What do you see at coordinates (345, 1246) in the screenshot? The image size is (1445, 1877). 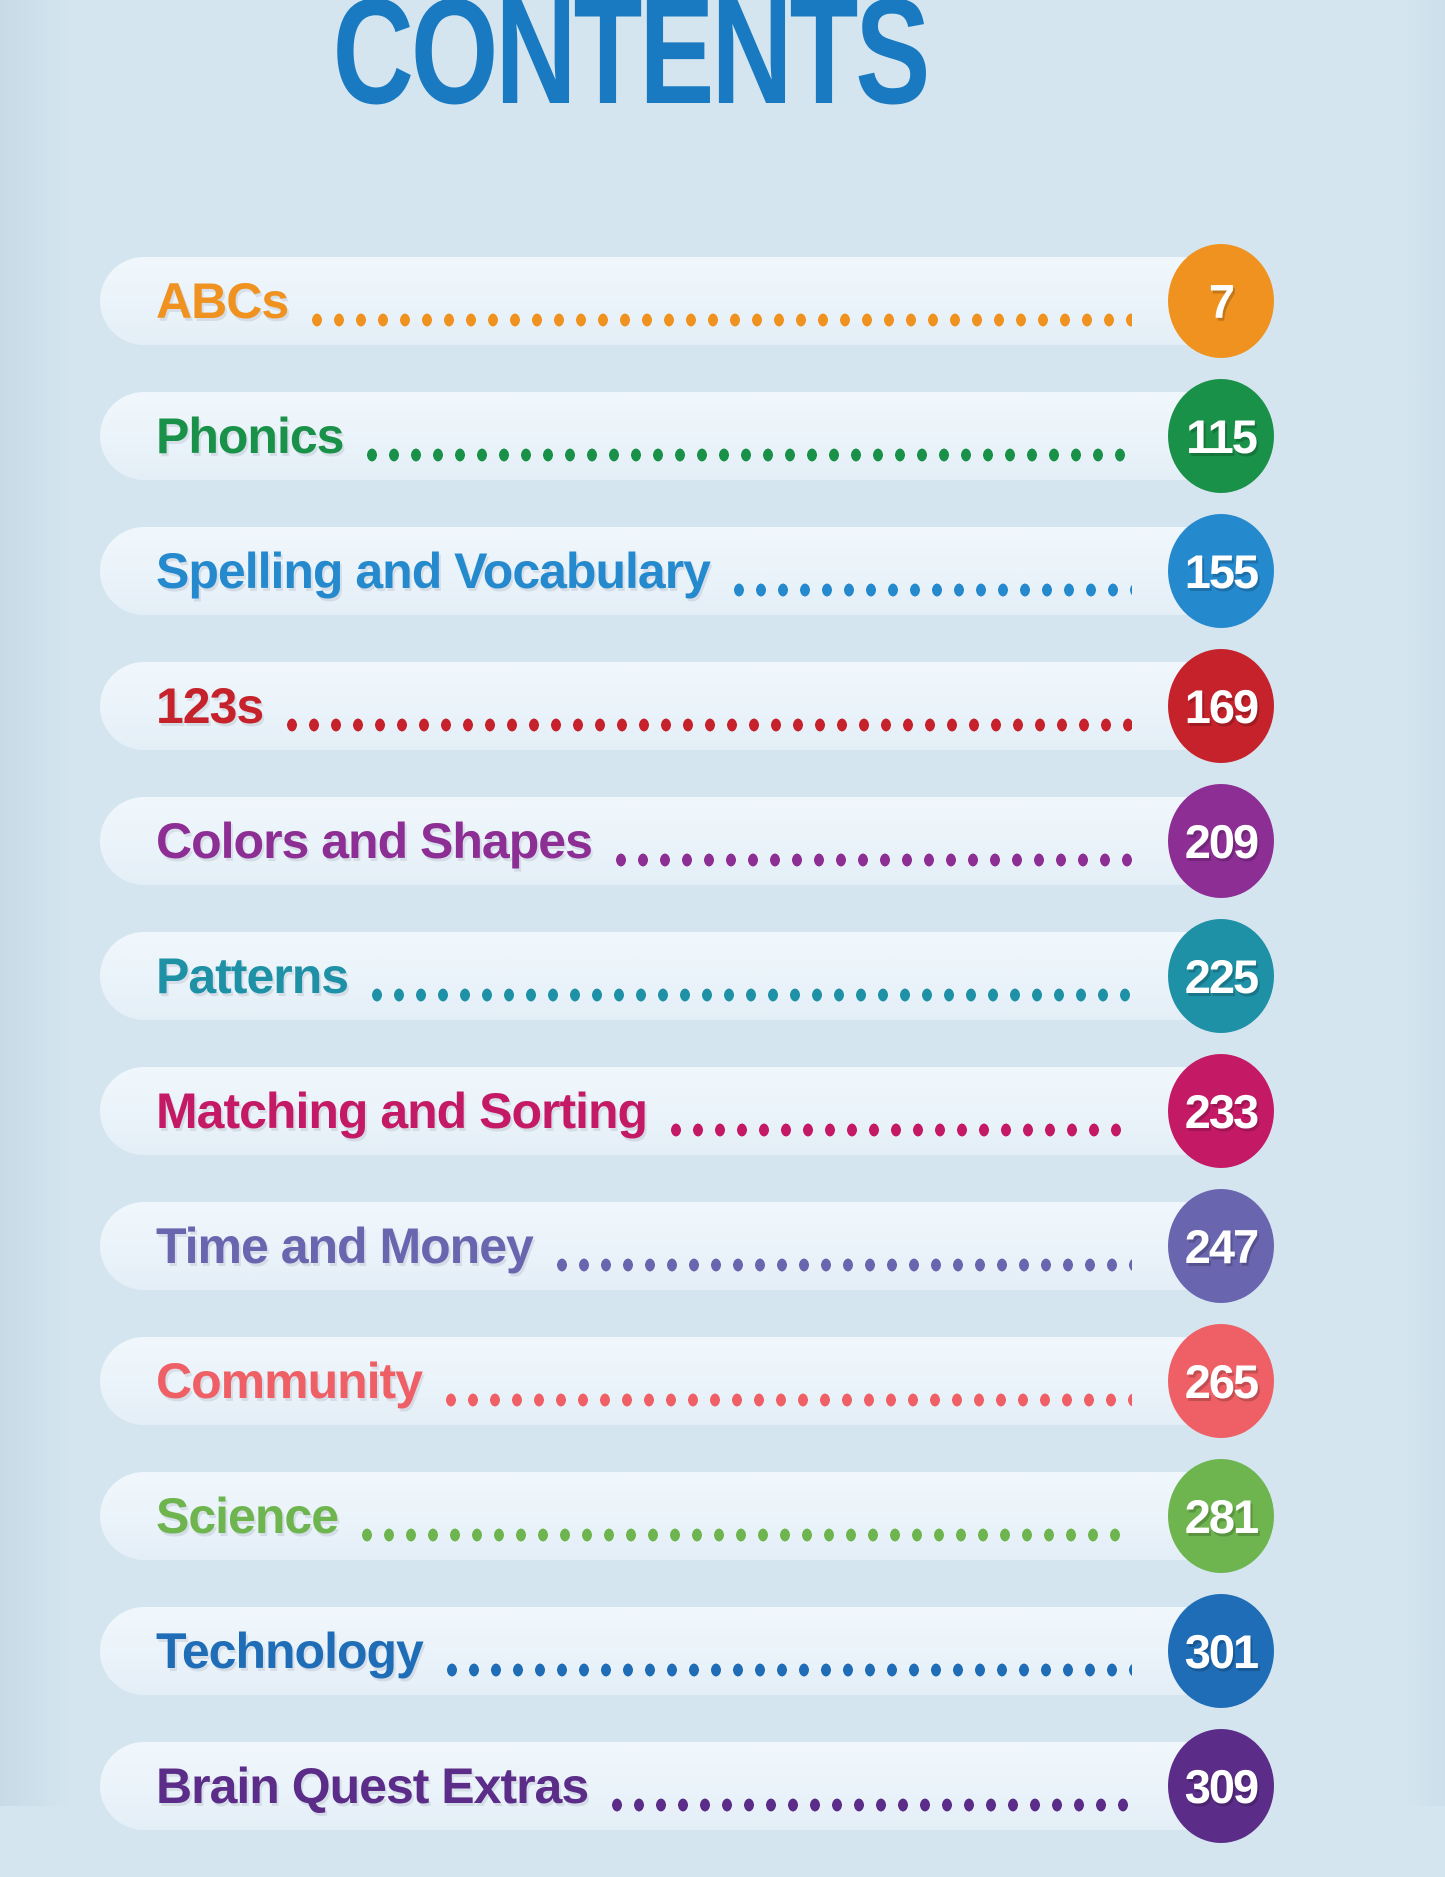 I see `section-label: Time and Money` at bounding box center [345, 1246].